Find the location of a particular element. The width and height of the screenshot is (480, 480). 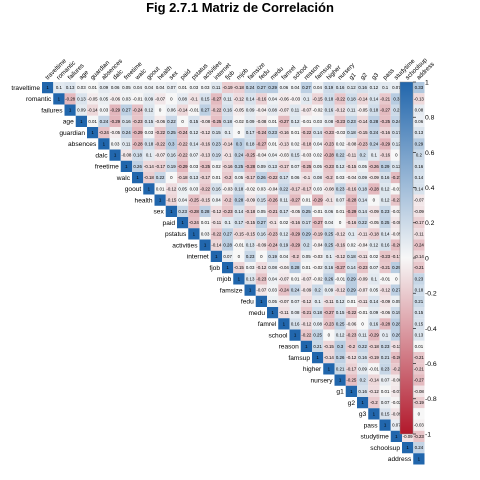

corr-value-label: 0.17 is located at coordinates (306, 222).